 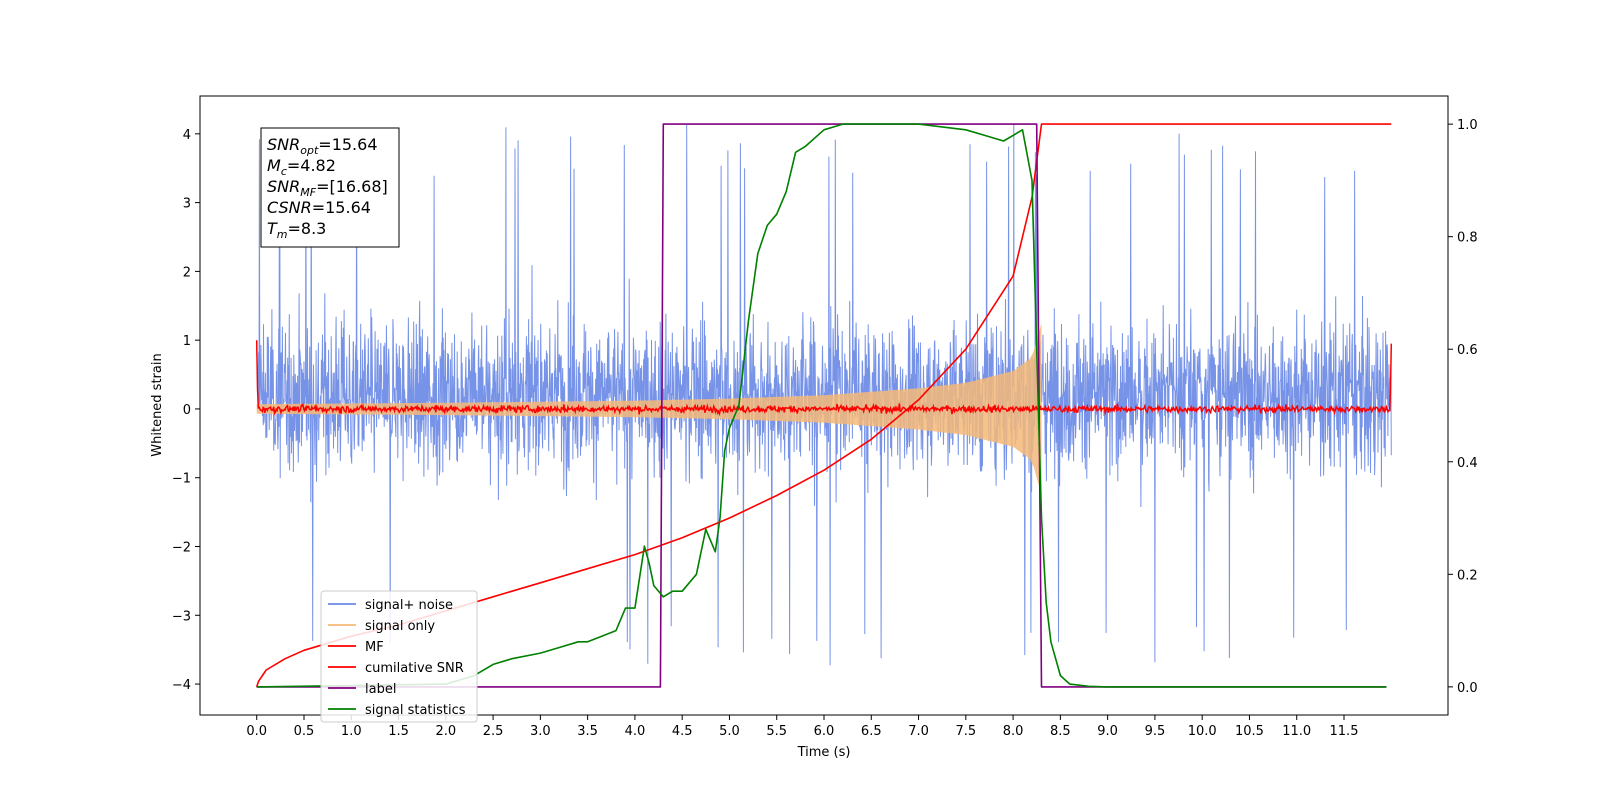 I want to click on x-tick-label: 6.0, so click(x=824, y=731).